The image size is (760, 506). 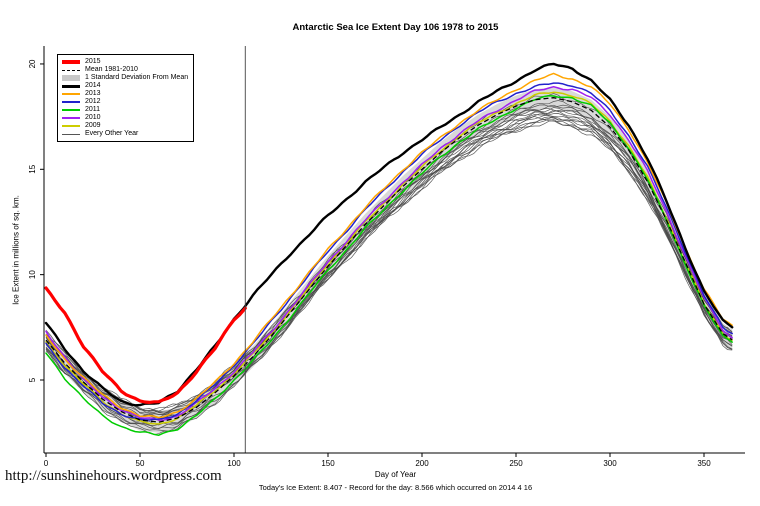 I want to click on legend-swatch-box, so click(x=71, y=78).